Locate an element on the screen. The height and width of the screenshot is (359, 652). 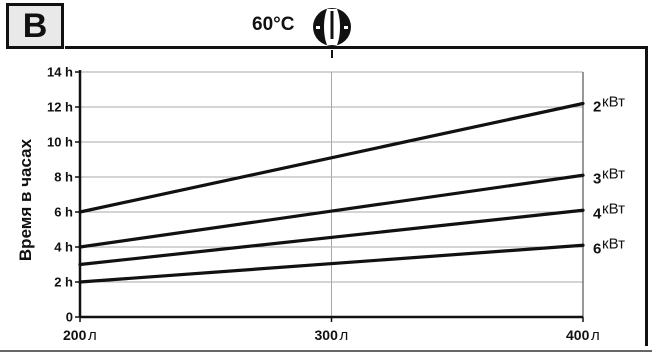
frame-right-border is located at coordinates (646, 196).